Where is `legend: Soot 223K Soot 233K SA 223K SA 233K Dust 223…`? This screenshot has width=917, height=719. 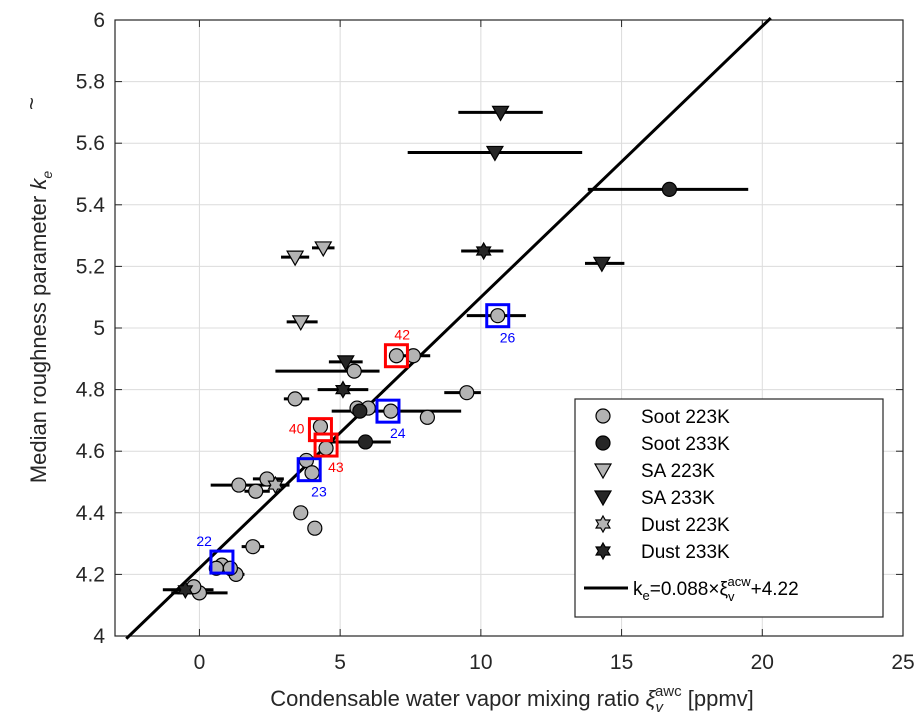 legend: Soot 223K Soot 233K SA 223K SA 233K Dust 223… is located at coordinates (729, 508).